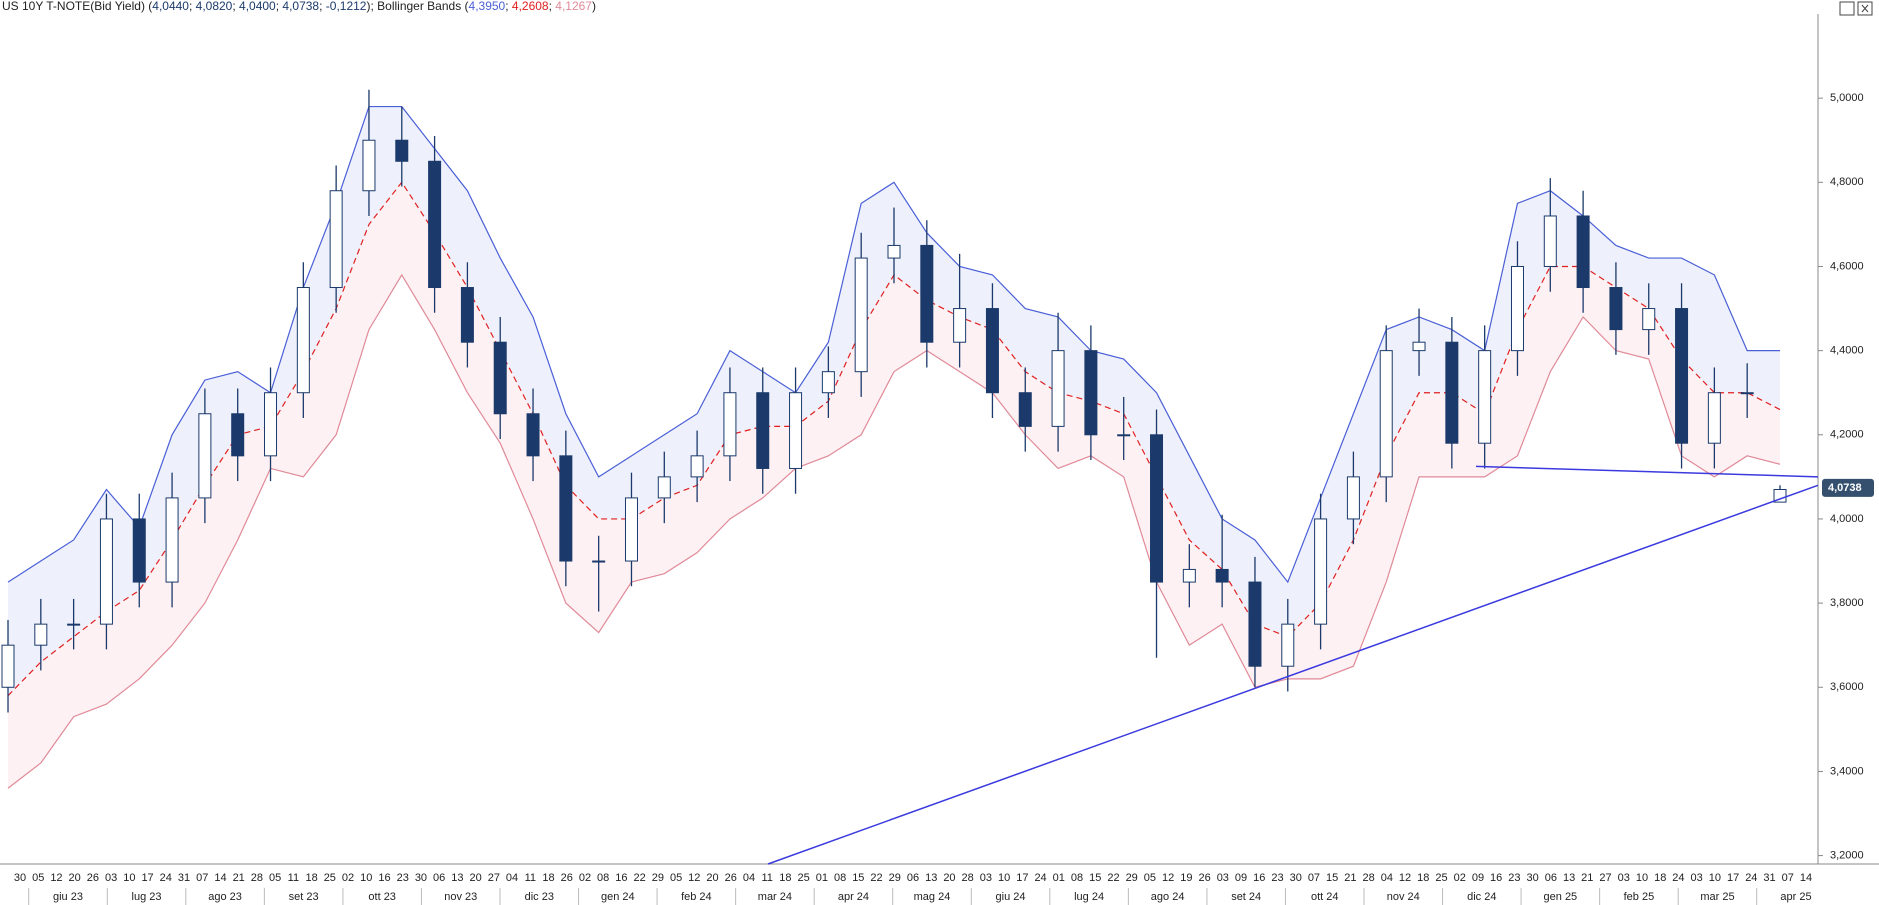  Describe the element at coordinates (1168, 897) in the screenshot. I see `month-tick-label: ago 24` at that location.